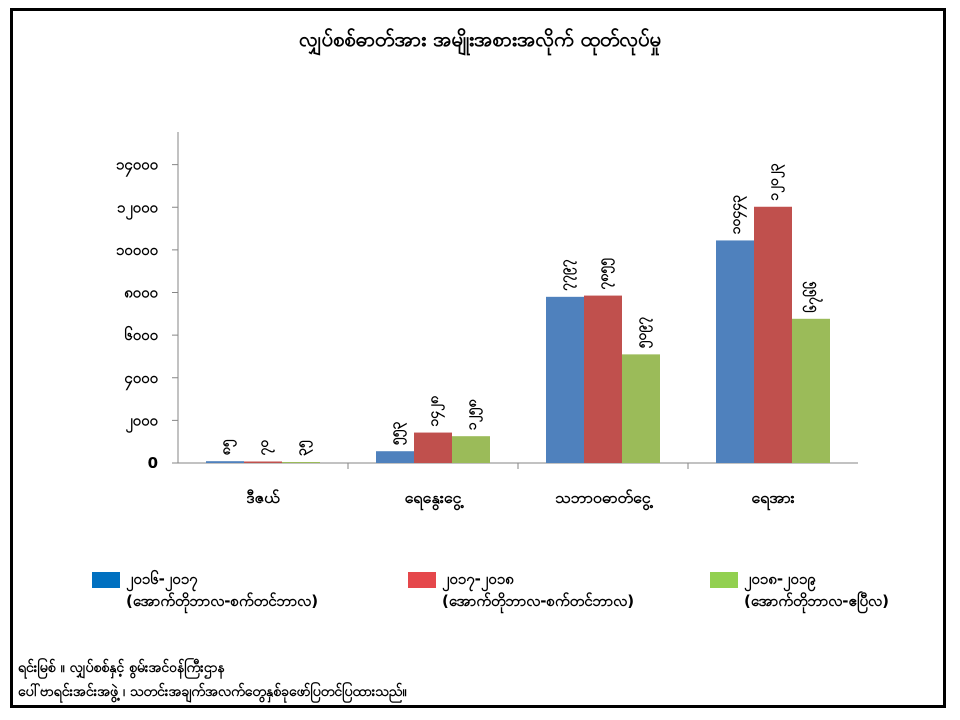 This screenshot has width=960, height=720. What do you see at coordinates (780, 579) in the screenshot?
I see `legend-series-3-name: ၂၀၁၈-၂၀၁၉` at bounding box center [780, 579].